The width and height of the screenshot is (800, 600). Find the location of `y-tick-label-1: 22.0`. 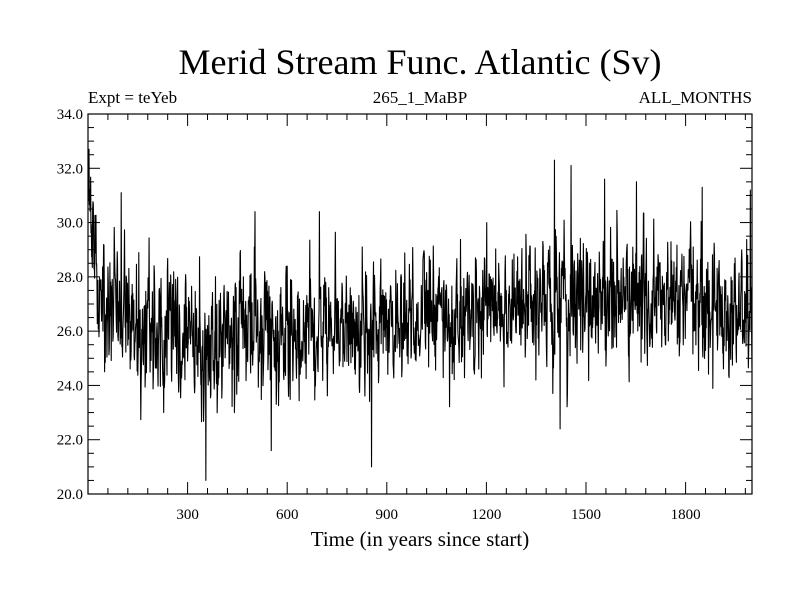

y-tick-label-1: 22.0 is located at coordinates (70, 441).